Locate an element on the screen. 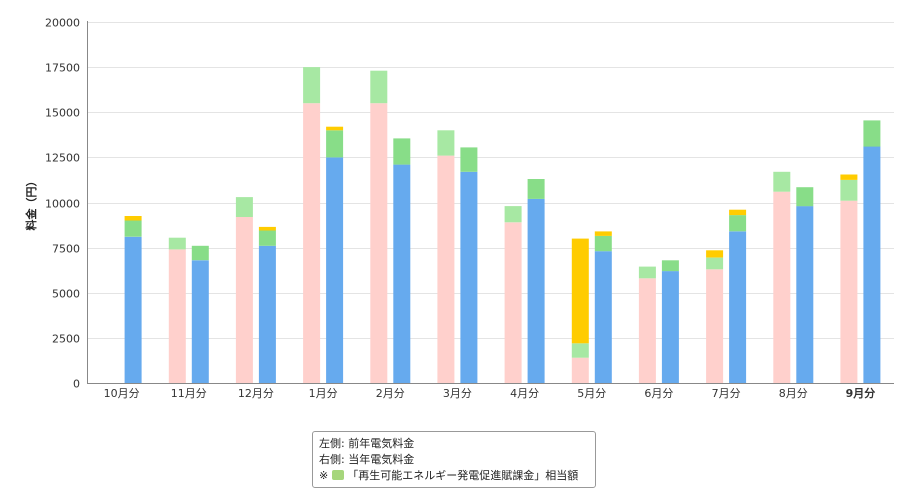 The height and width of the screenshot is (502, 921). legend-left-value: : 前年電気料金 is located at coordinates (378, 443).